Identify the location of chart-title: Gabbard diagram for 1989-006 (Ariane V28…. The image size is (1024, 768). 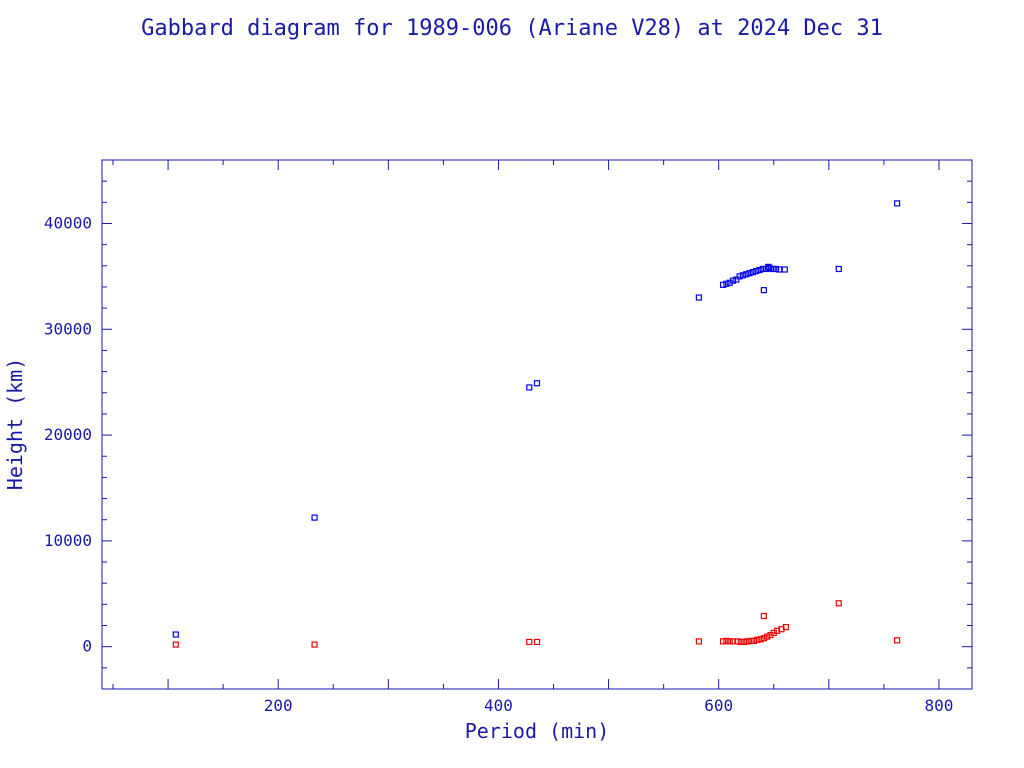
(512, 28).